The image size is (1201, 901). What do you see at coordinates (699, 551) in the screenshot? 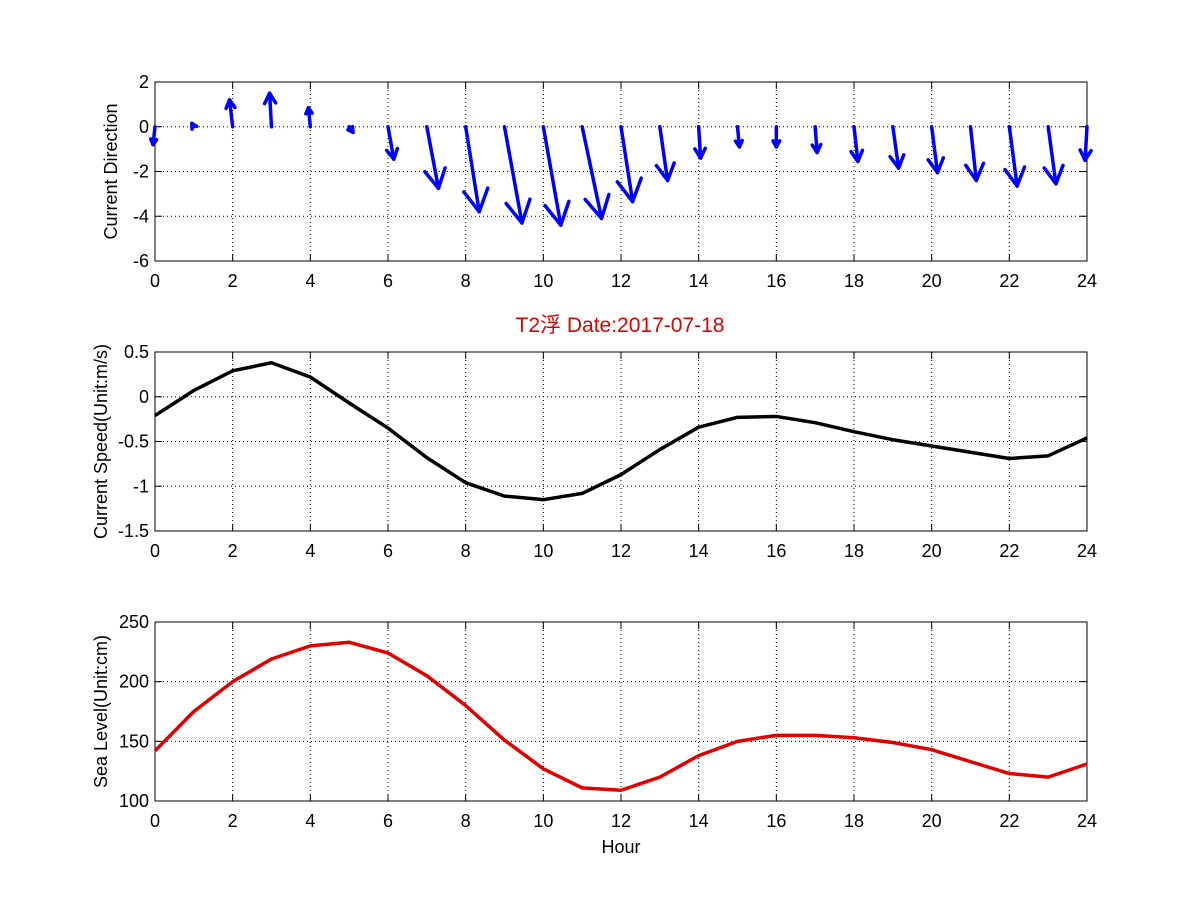
I see `x-tick-label: 14` at bounding box center [699, 551].